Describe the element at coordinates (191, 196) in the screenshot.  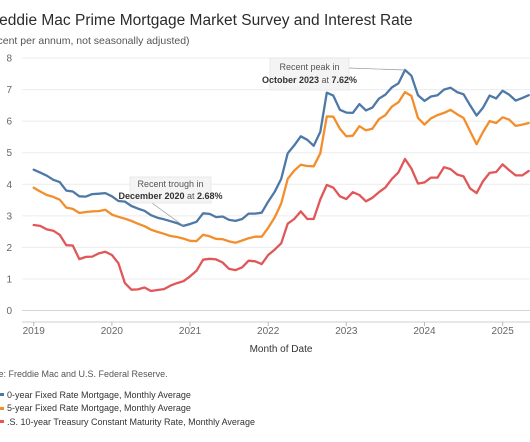
I see `annotation-connector-1: at` at that location.